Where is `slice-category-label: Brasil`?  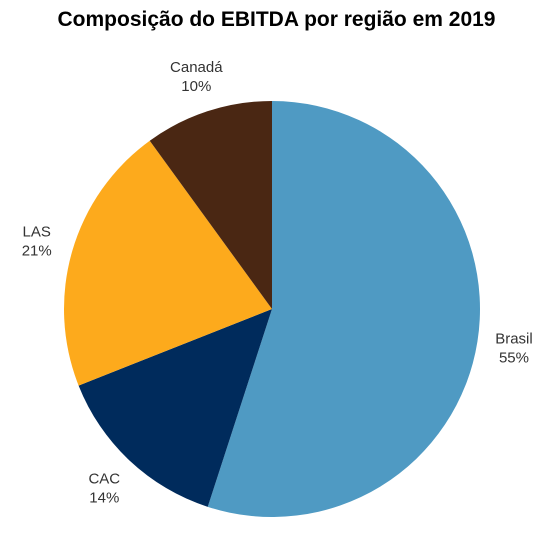
slice-category-label: Brasil is located at coordinates (514, 338).